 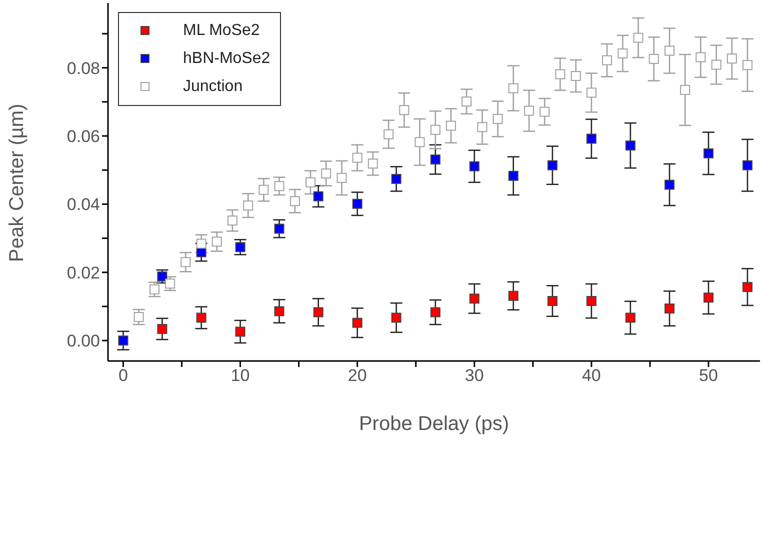 I want to click on y-tick-label: 0.00, so click(x=83, y=341).